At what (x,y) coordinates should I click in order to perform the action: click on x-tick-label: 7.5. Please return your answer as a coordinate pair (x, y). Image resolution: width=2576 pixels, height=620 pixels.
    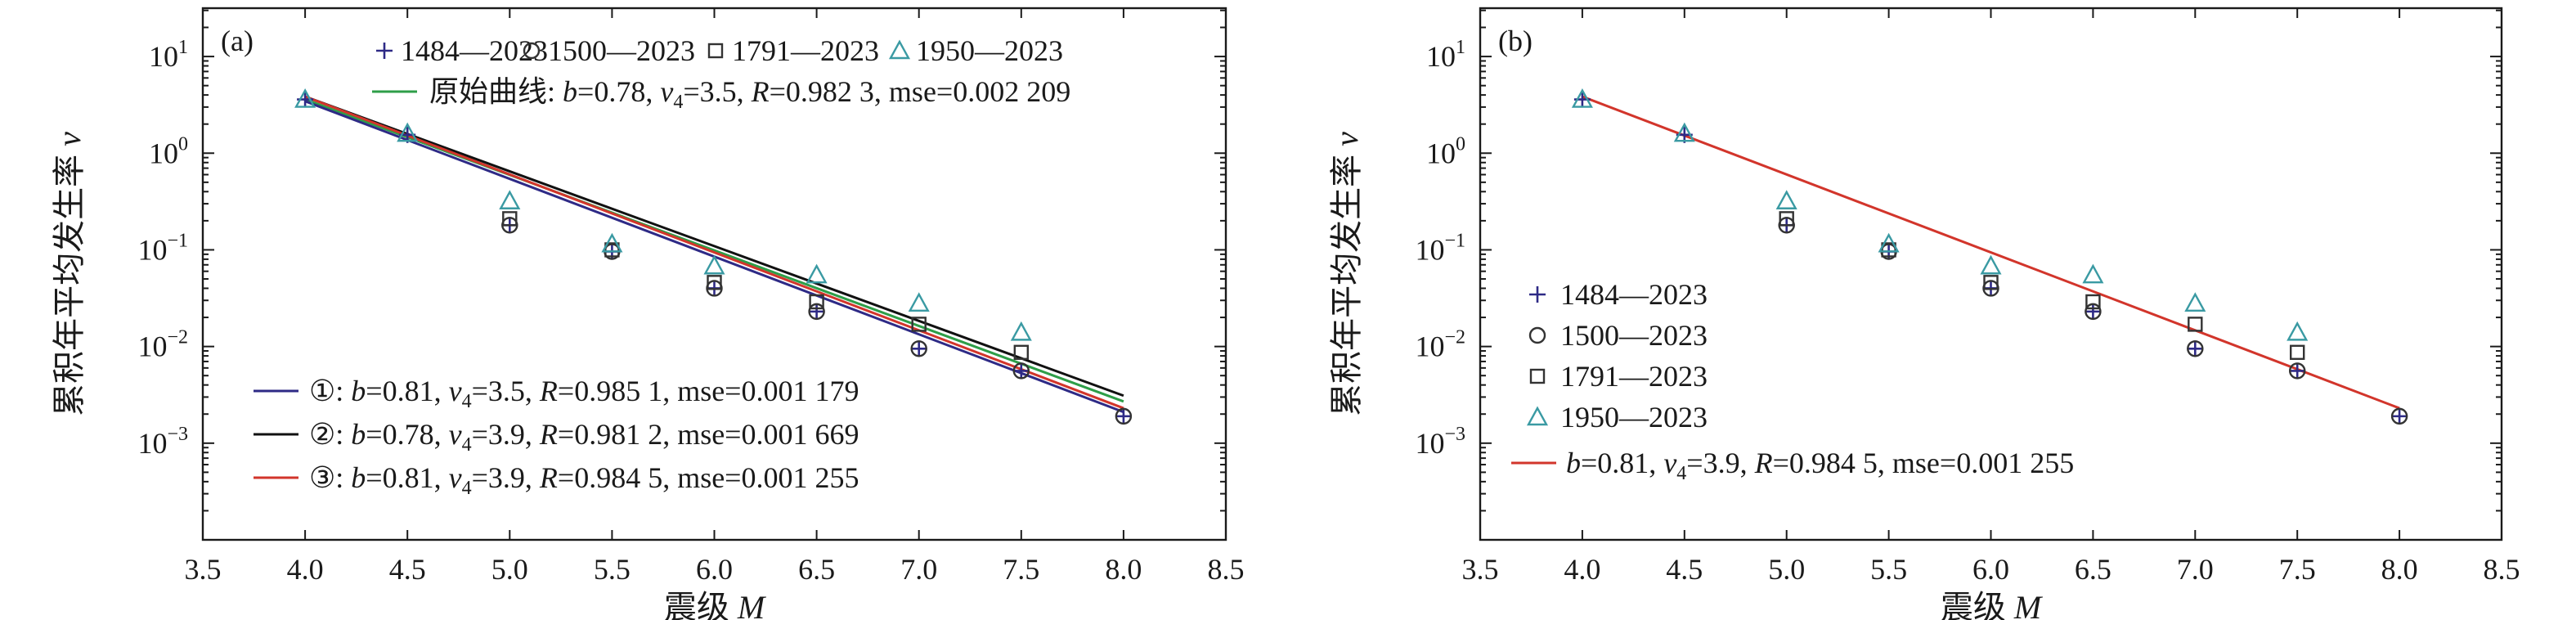
    Looking at the image, I should click on (1021, 569).